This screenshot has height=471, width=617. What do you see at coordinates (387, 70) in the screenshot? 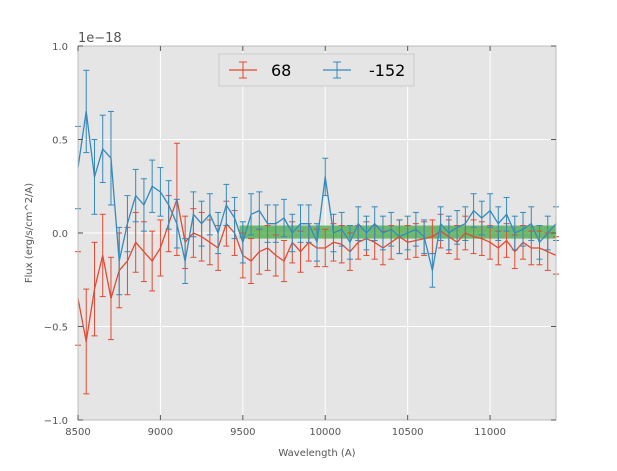
I see `legend-label: -152` at bounding box center [387, 70].